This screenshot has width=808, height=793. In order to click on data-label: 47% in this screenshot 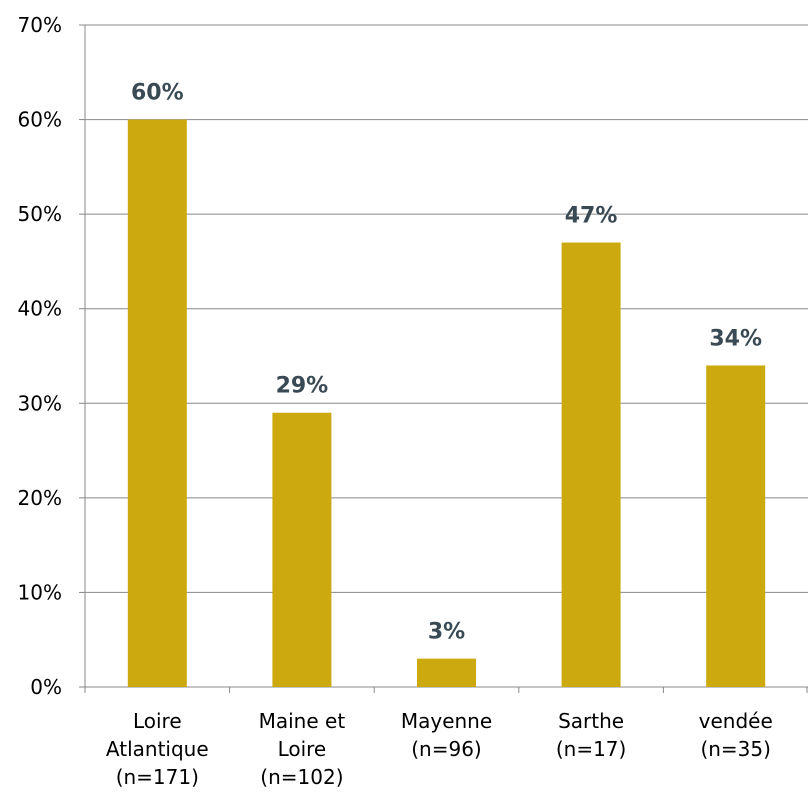, I will do `click(591, 216)`.